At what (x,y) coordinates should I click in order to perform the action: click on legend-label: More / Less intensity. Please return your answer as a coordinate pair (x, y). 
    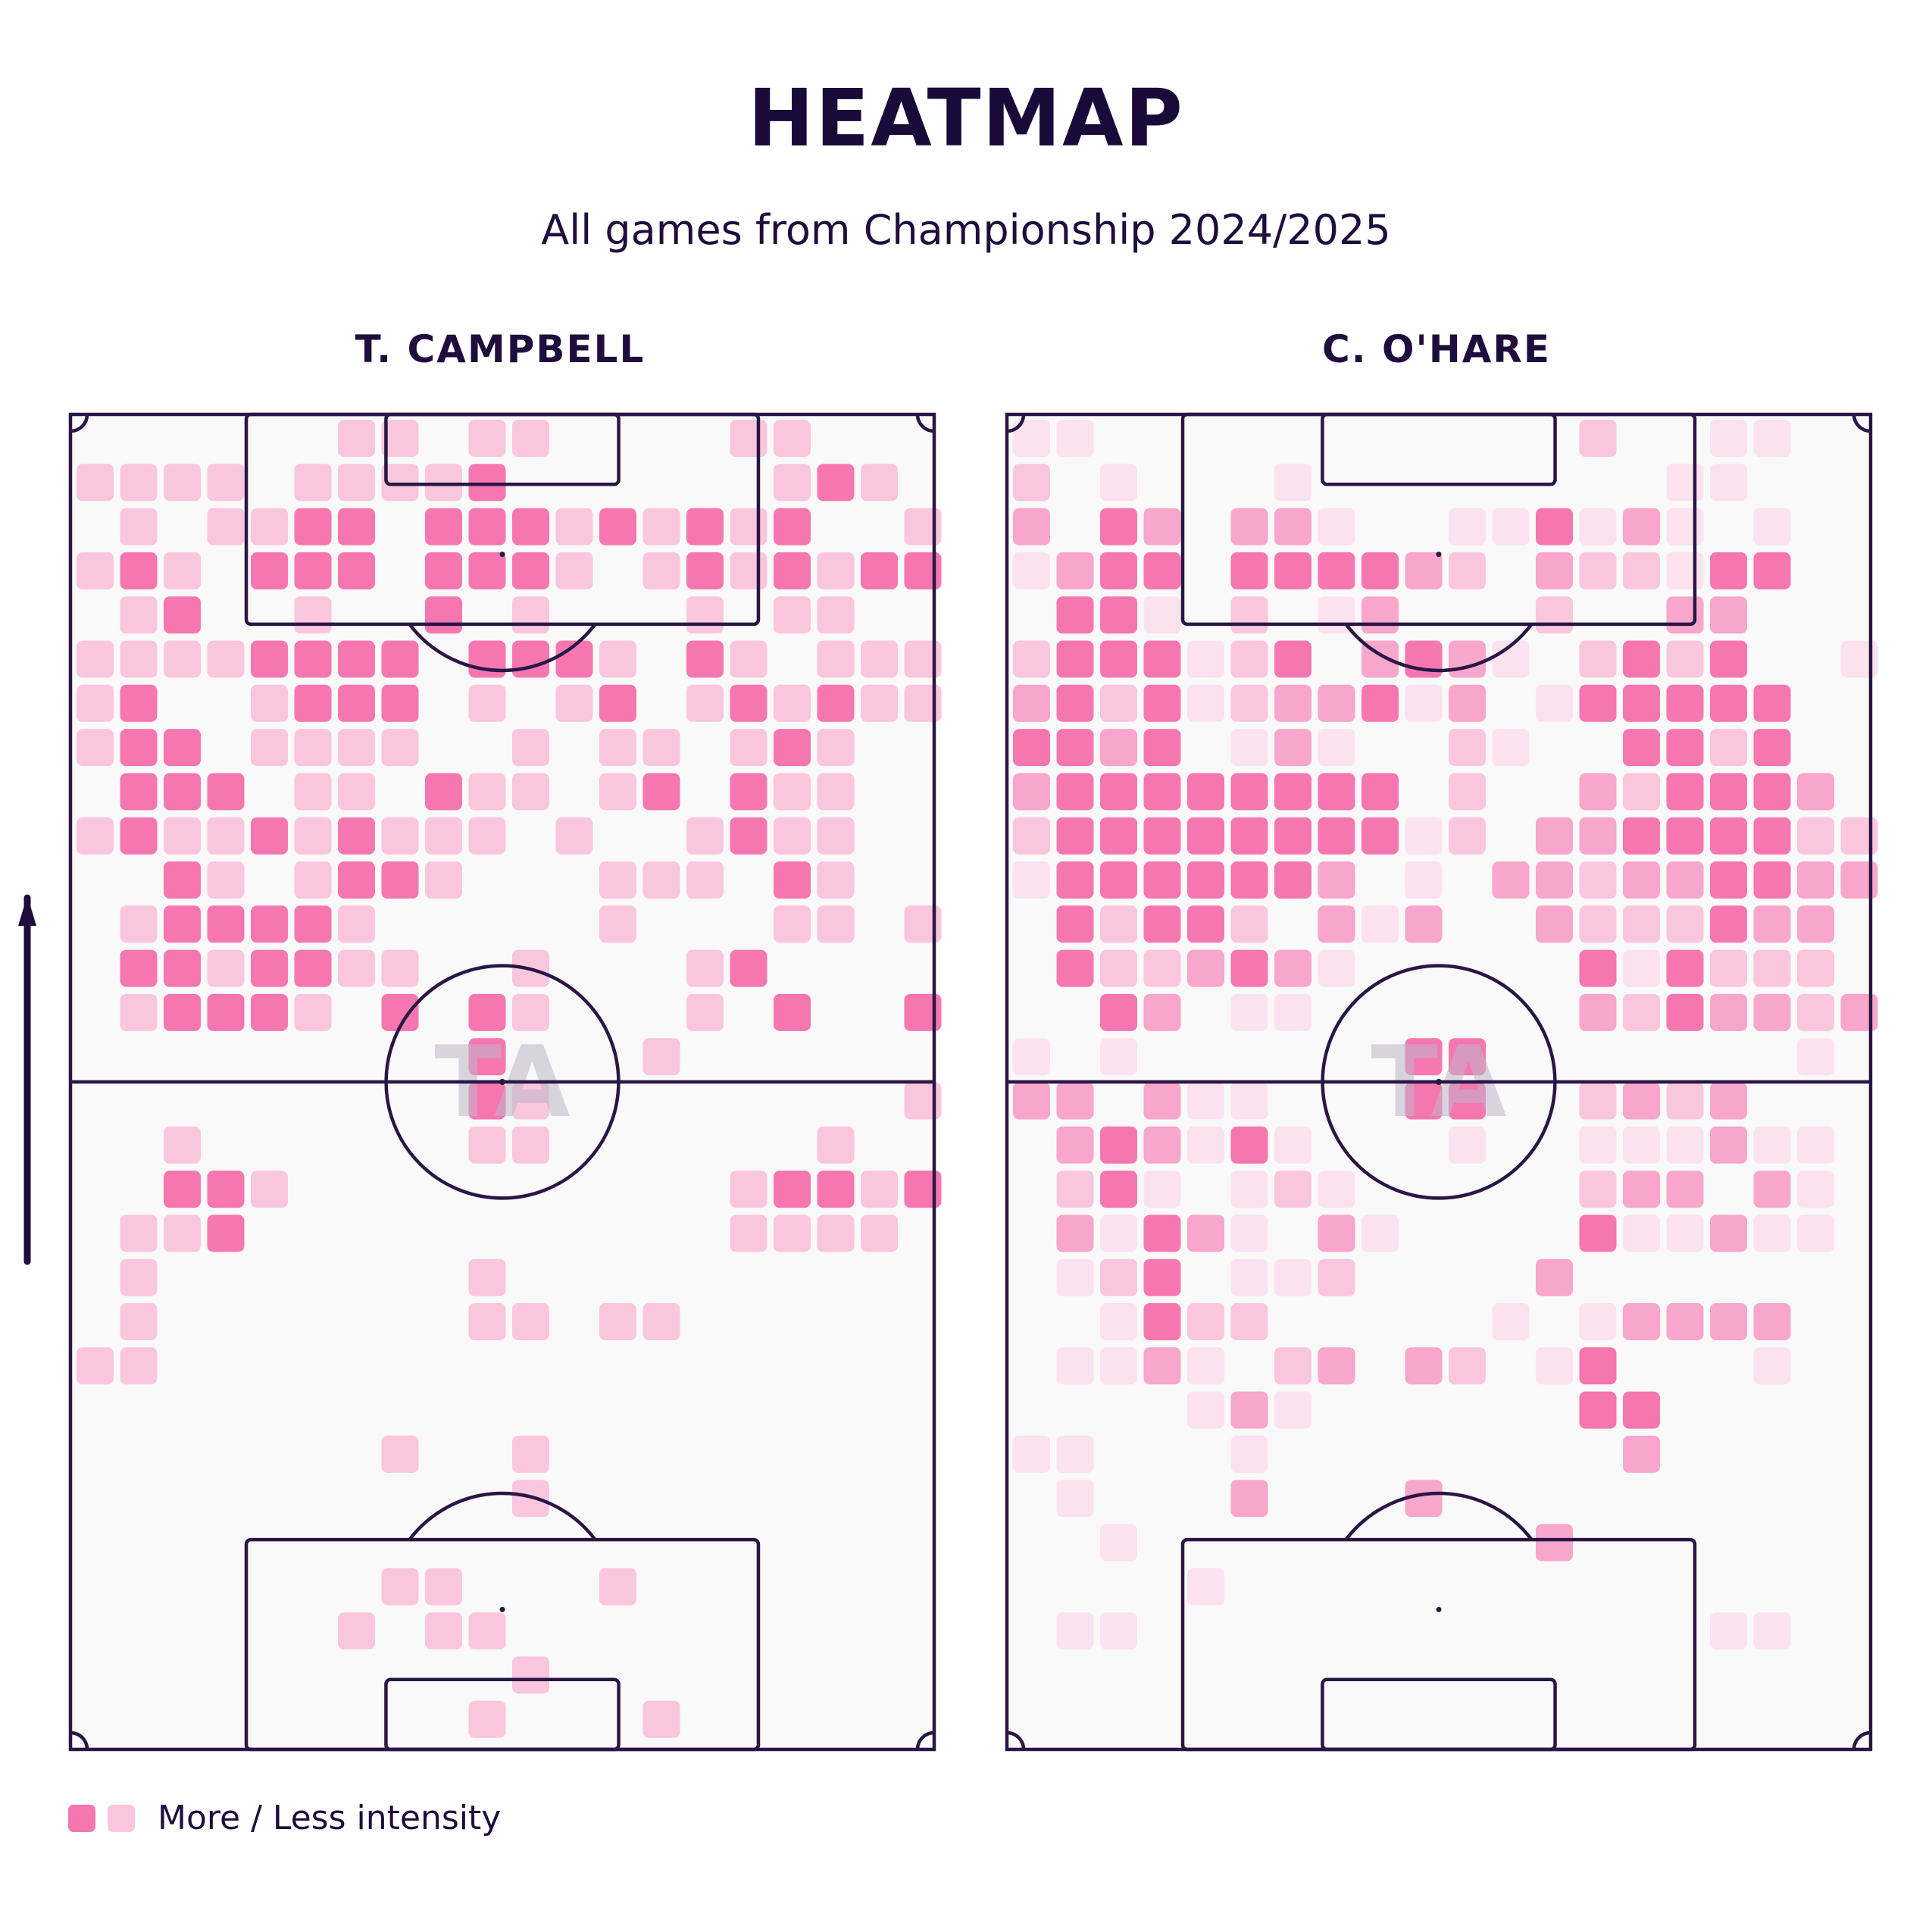
    Looking at the image, I should click on (330, 1818).